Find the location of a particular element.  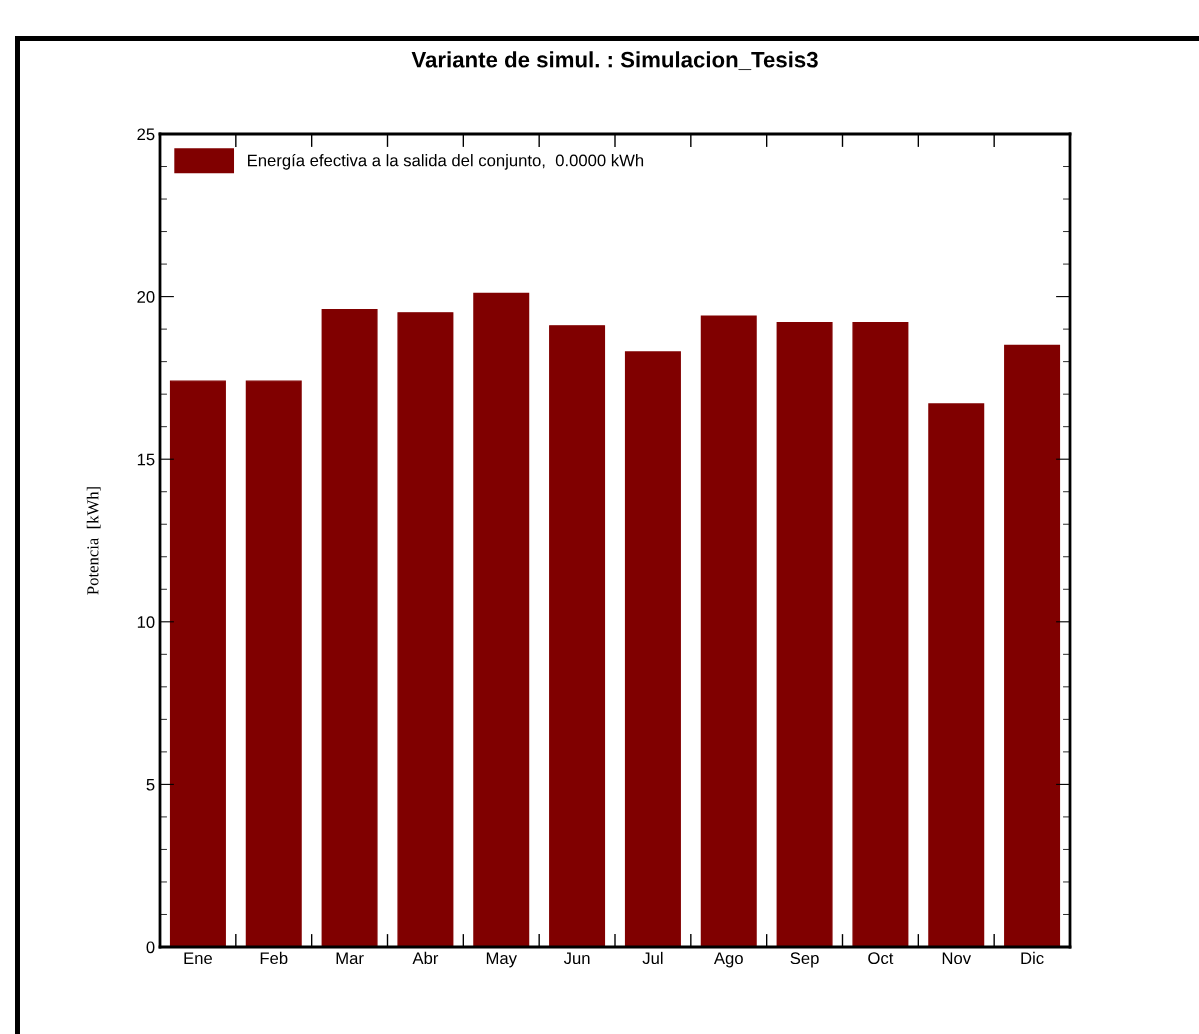

x-tick-label: Ene is located at coordinates (198, 958).